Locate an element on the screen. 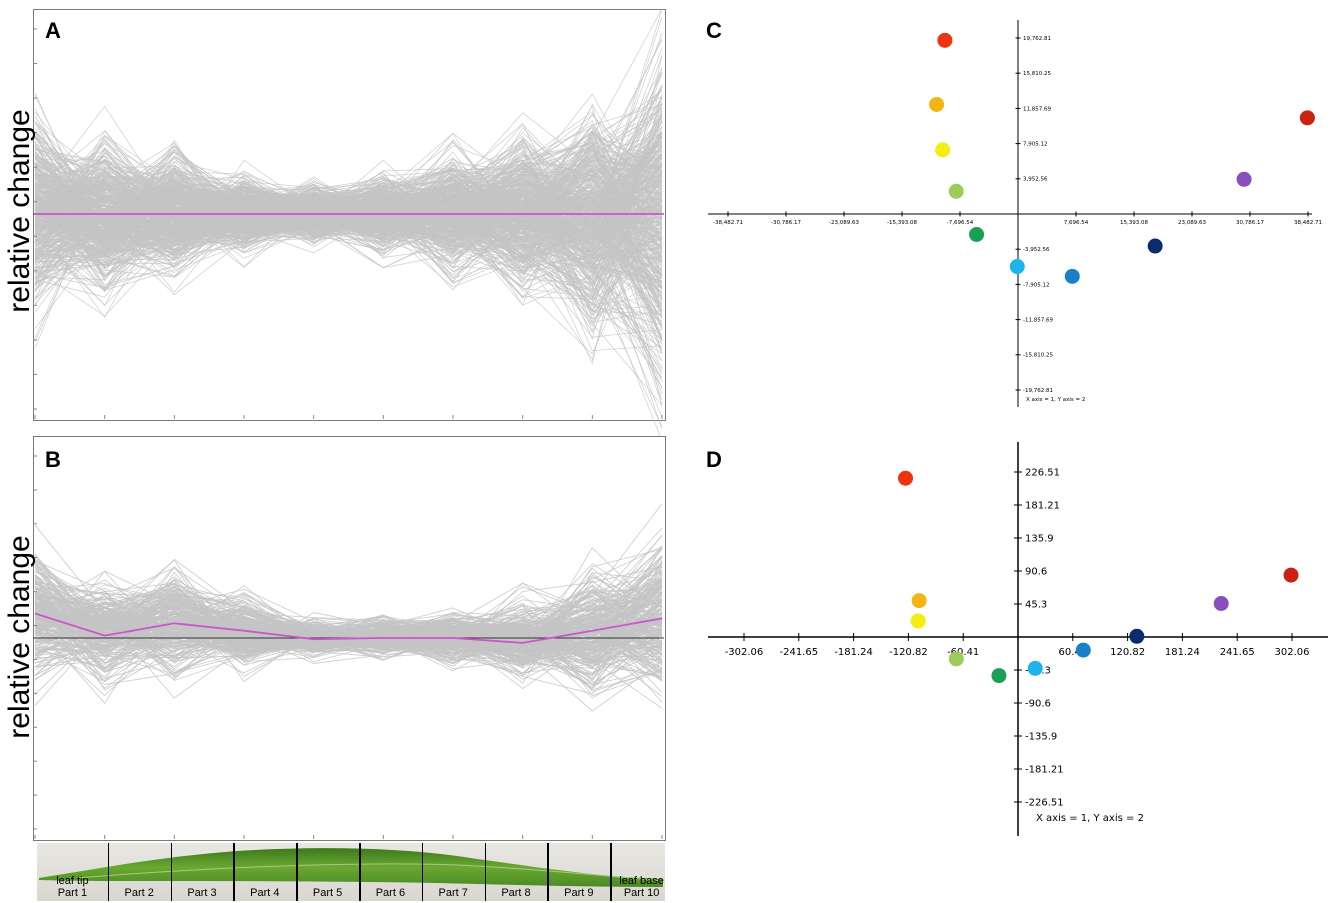 This screenshot has height=903, width=1331. leaf-part-name: Part 8 is located at coordinates (516, 893).